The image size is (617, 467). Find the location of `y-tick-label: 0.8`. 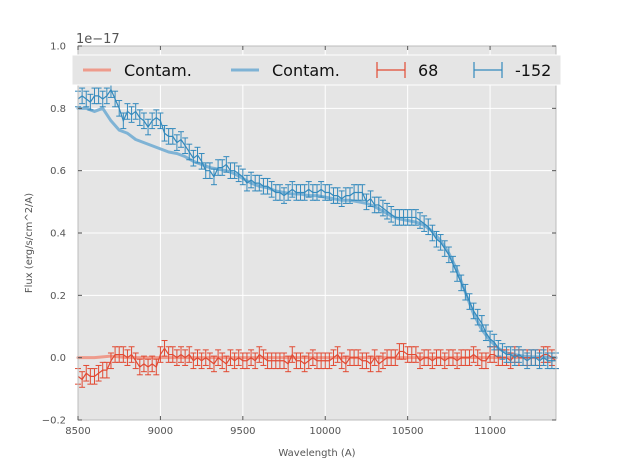

y-tick-label: 0.8 is located at coordinates (58, 109).